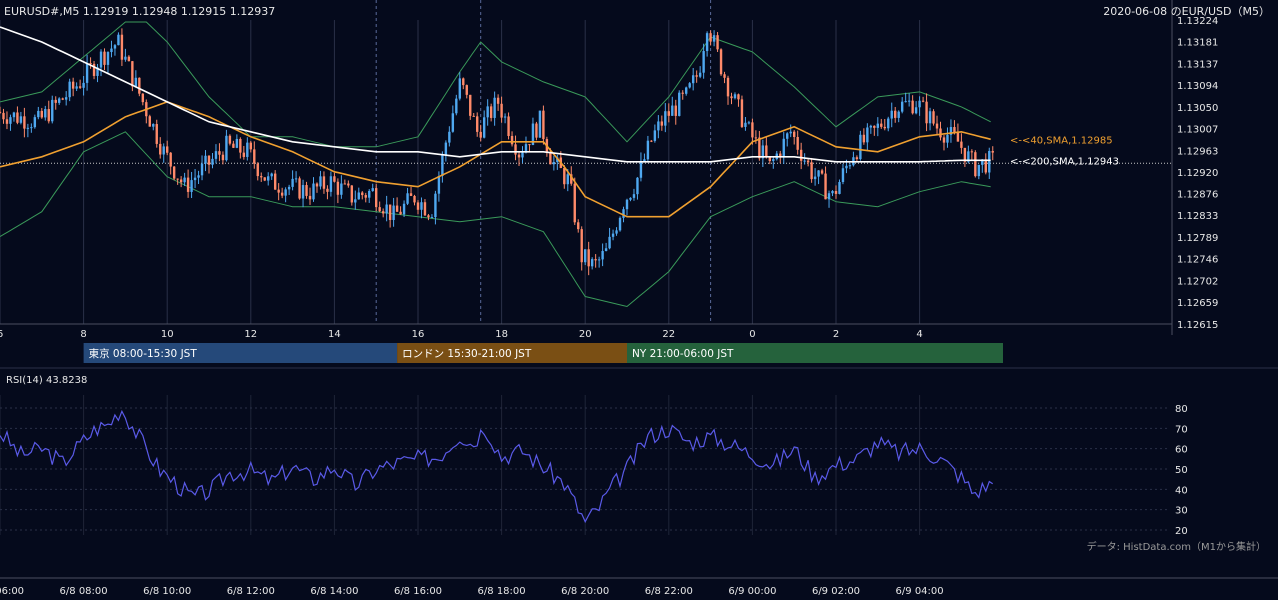  I want to click on price-tick-label: 1.13094, so click(1197, 86).